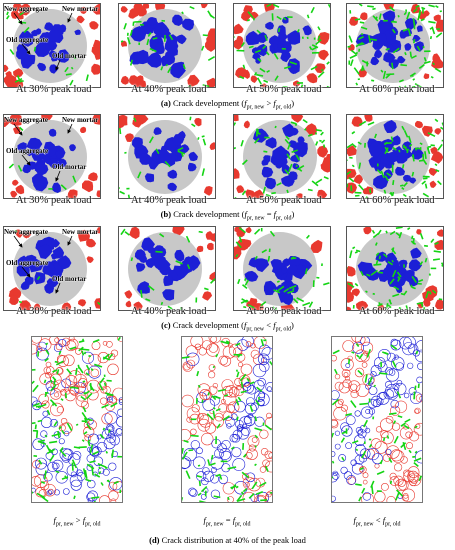  I want to click on label-new-aggregate-b: New aggregate, so click(26, 120).